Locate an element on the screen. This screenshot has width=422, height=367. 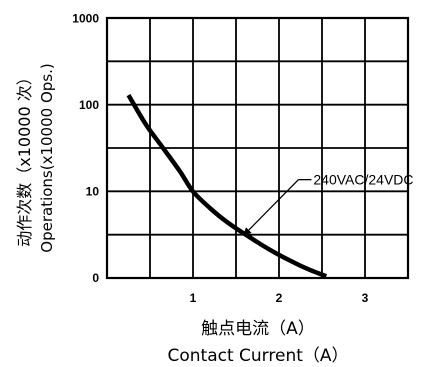
x-axis-title-en: Contact Current（A） is located at coordinates (257, 356).